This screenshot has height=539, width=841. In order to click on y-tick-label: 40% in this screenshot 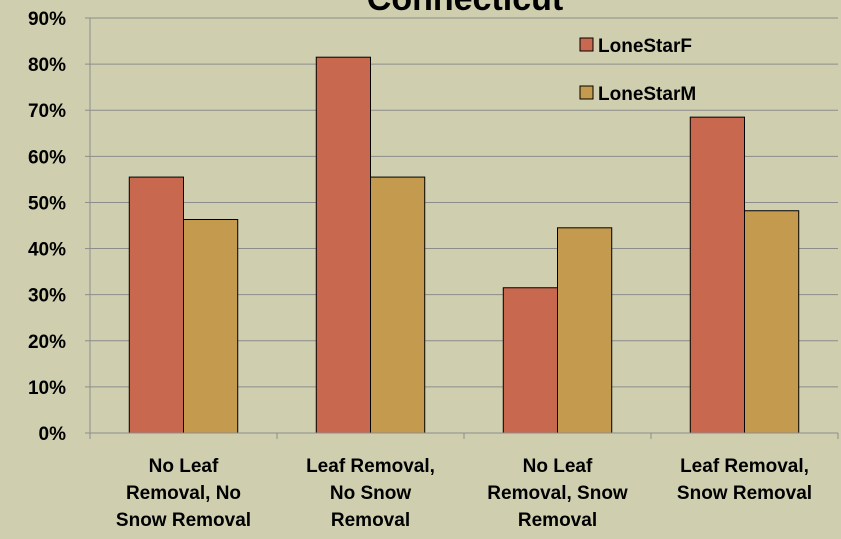, I will do `click(47, 250)`.